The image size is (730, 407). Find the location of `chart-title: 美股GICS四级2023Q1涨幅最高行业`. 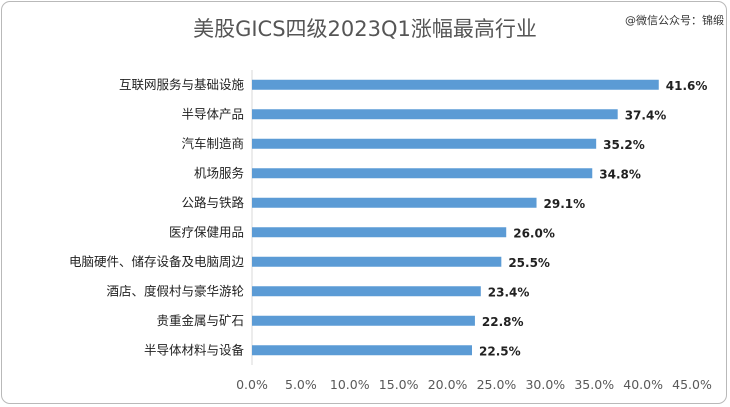

chart-title: 美股GICS四级2023Q1涨幅最高行业 is located at coordinates (365, 29).